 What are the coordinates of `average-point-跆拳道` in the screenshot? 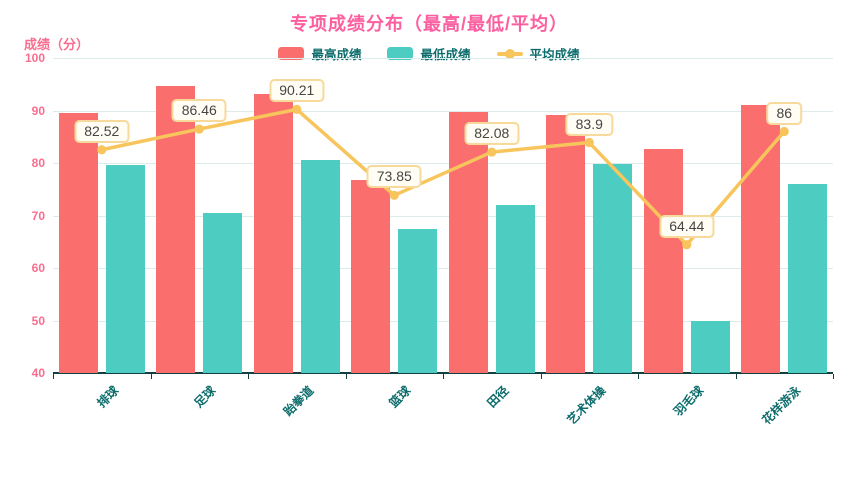 It's located at (297, 109).